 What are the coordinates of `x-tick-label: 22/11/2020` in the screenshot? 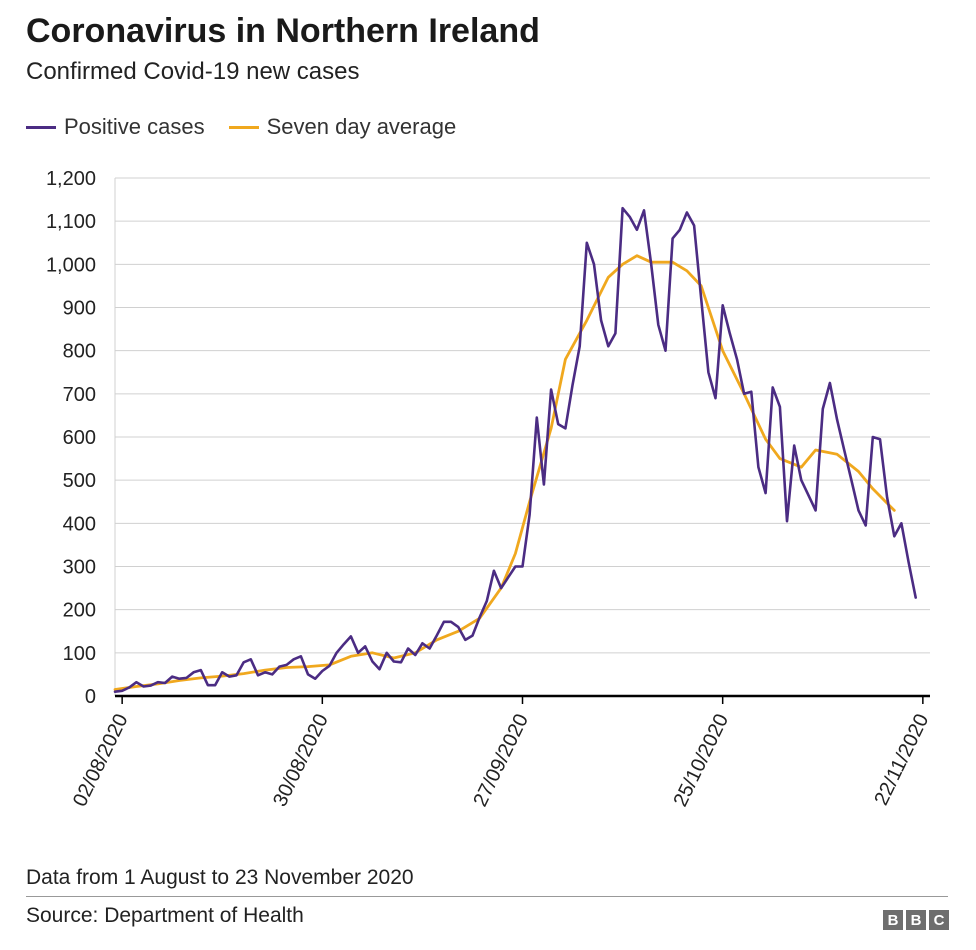 It's located at (901, 760).